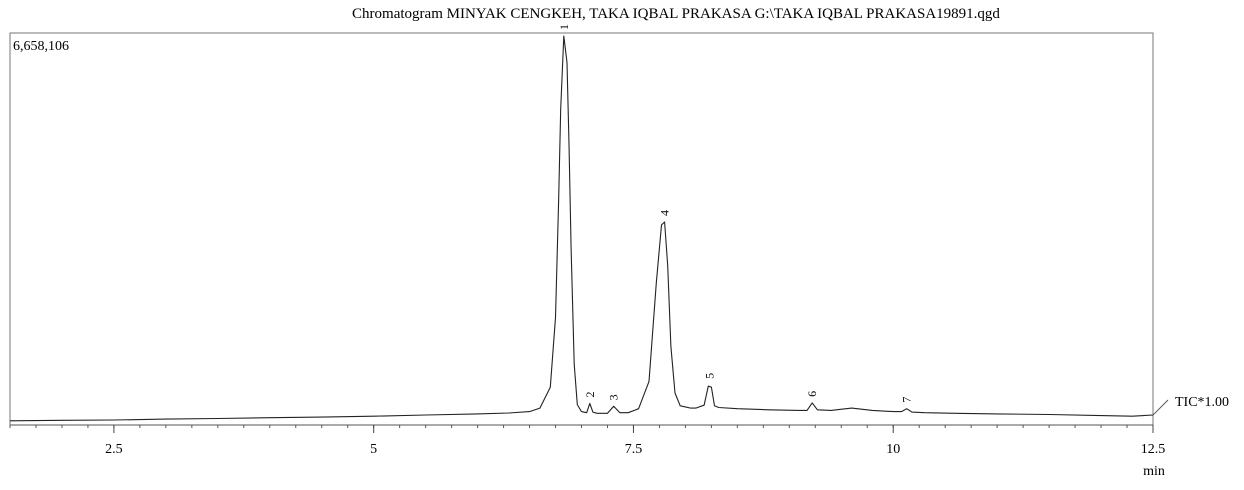 This screenshot has width=1244, height=490. I want to click on x-axis: 2.5 5 7.5 10 12.5, so click(587, 440).